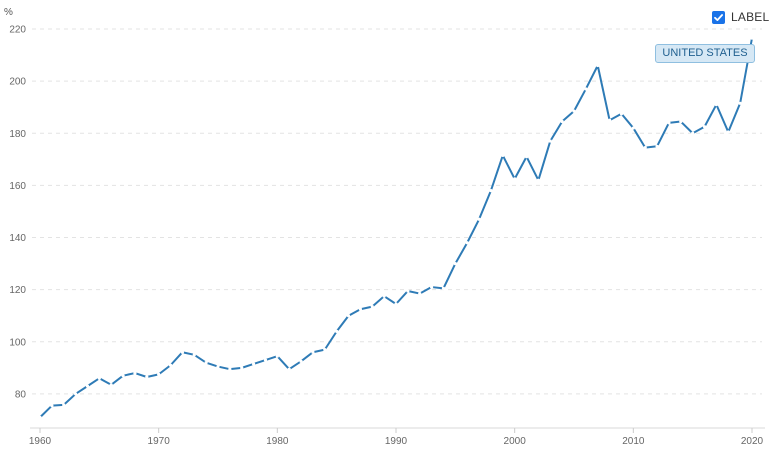 The image size is (770, 456). Describe the element at coordinates (750, 17) in the screenshot. I see `label-toggle-text: LABEL` at that location.